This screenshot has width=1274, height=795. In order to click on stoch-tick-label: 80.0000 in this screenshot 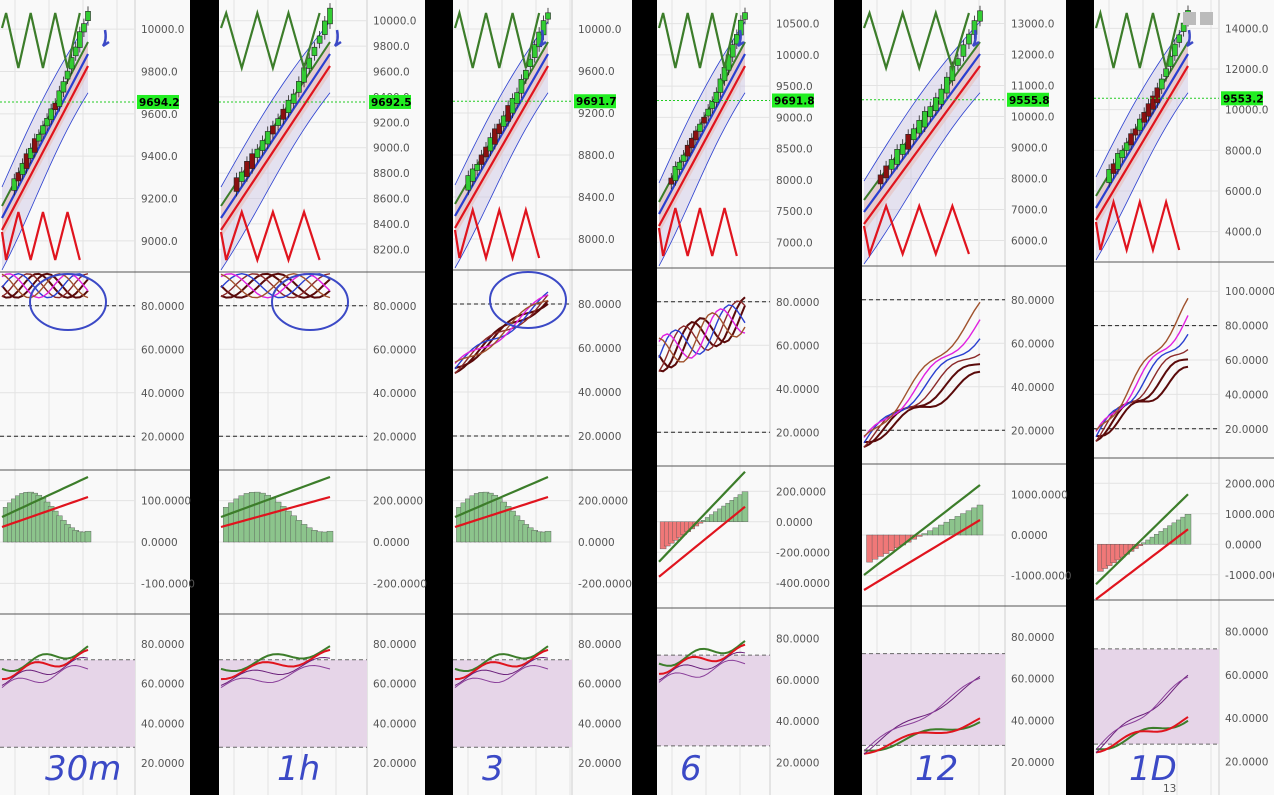, I will do `click(797, 303)`.